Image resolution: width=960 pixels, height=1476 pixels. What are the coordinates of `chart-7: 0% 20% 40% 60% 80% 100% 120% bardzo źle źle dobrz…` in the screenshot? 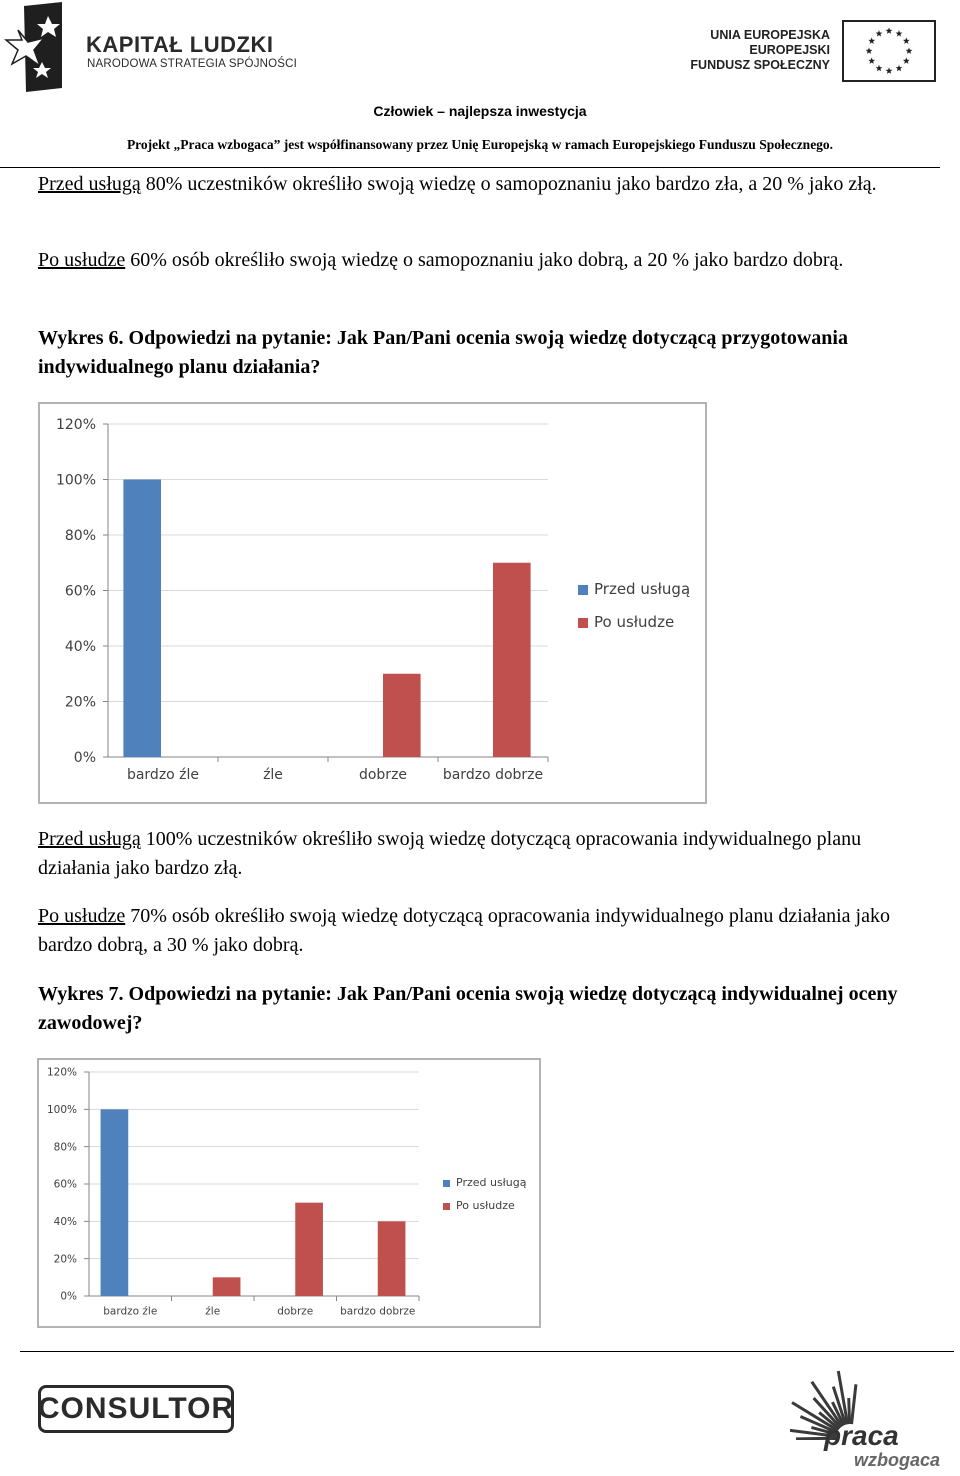 It's located at (289, 1193).